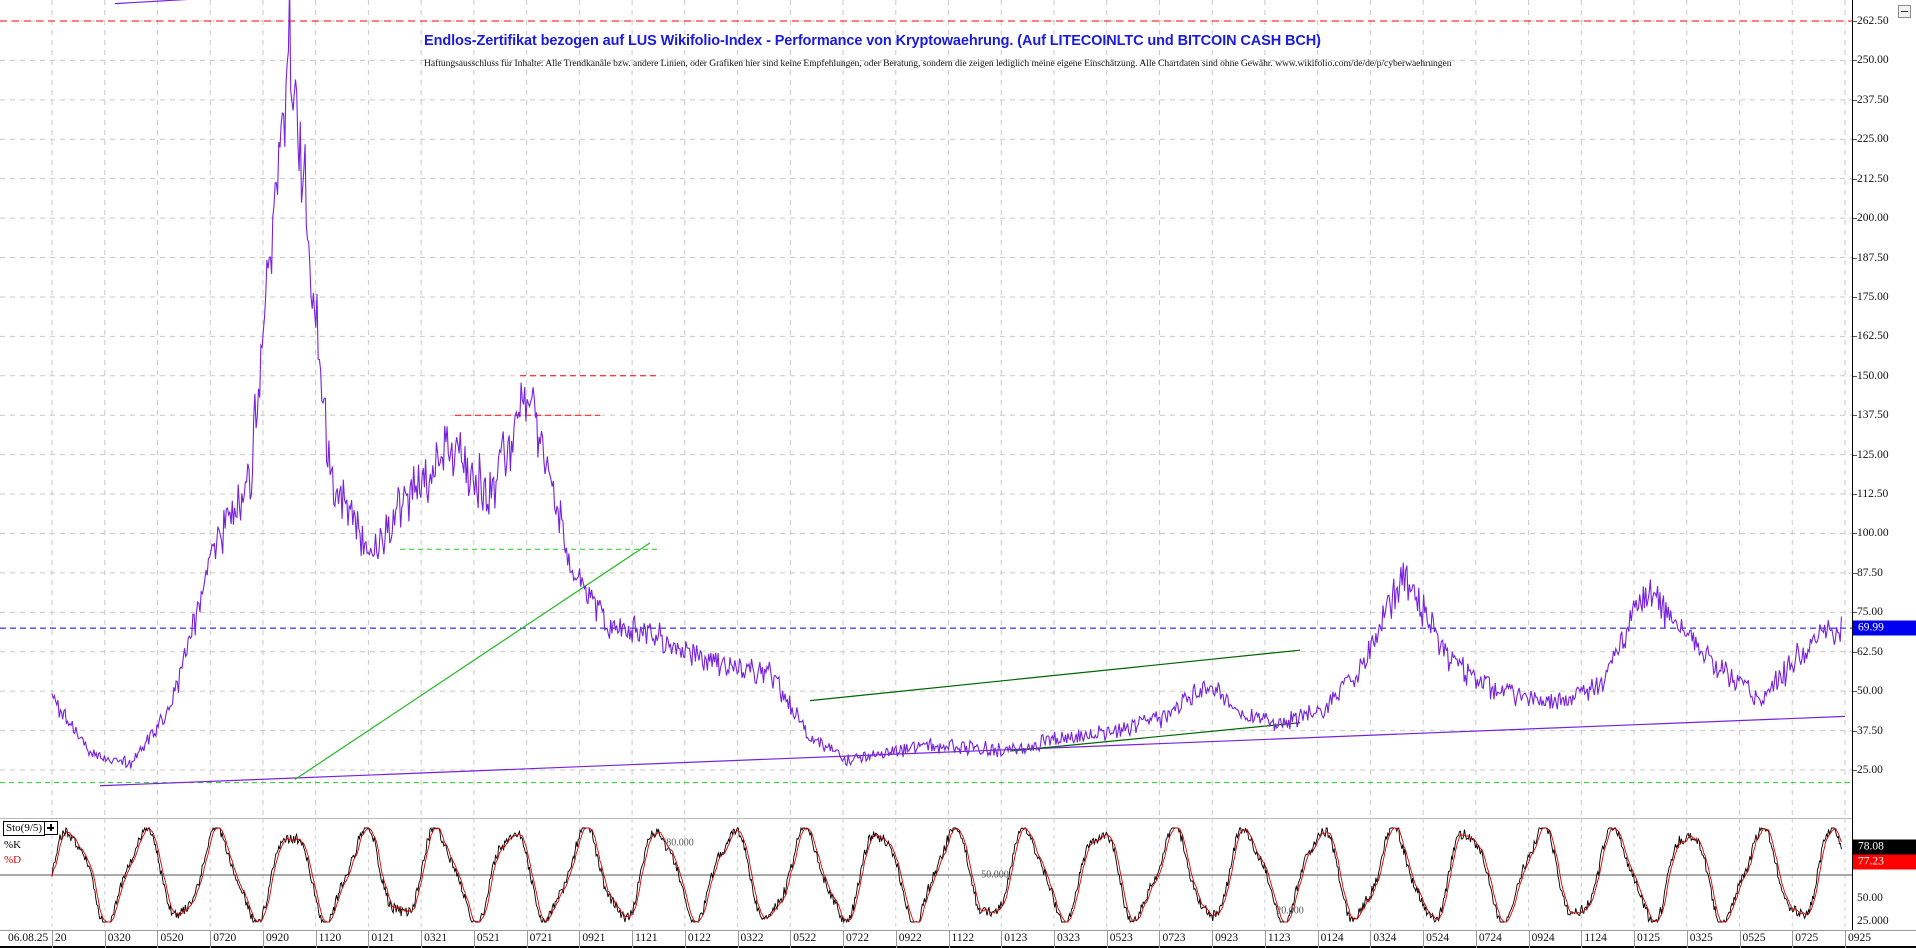 The height and width of the screenshot is (948, 1916). Describe the element at coordinates (1754, 938) in the screenshot. I see `date-axis-label: 0525` at that location.